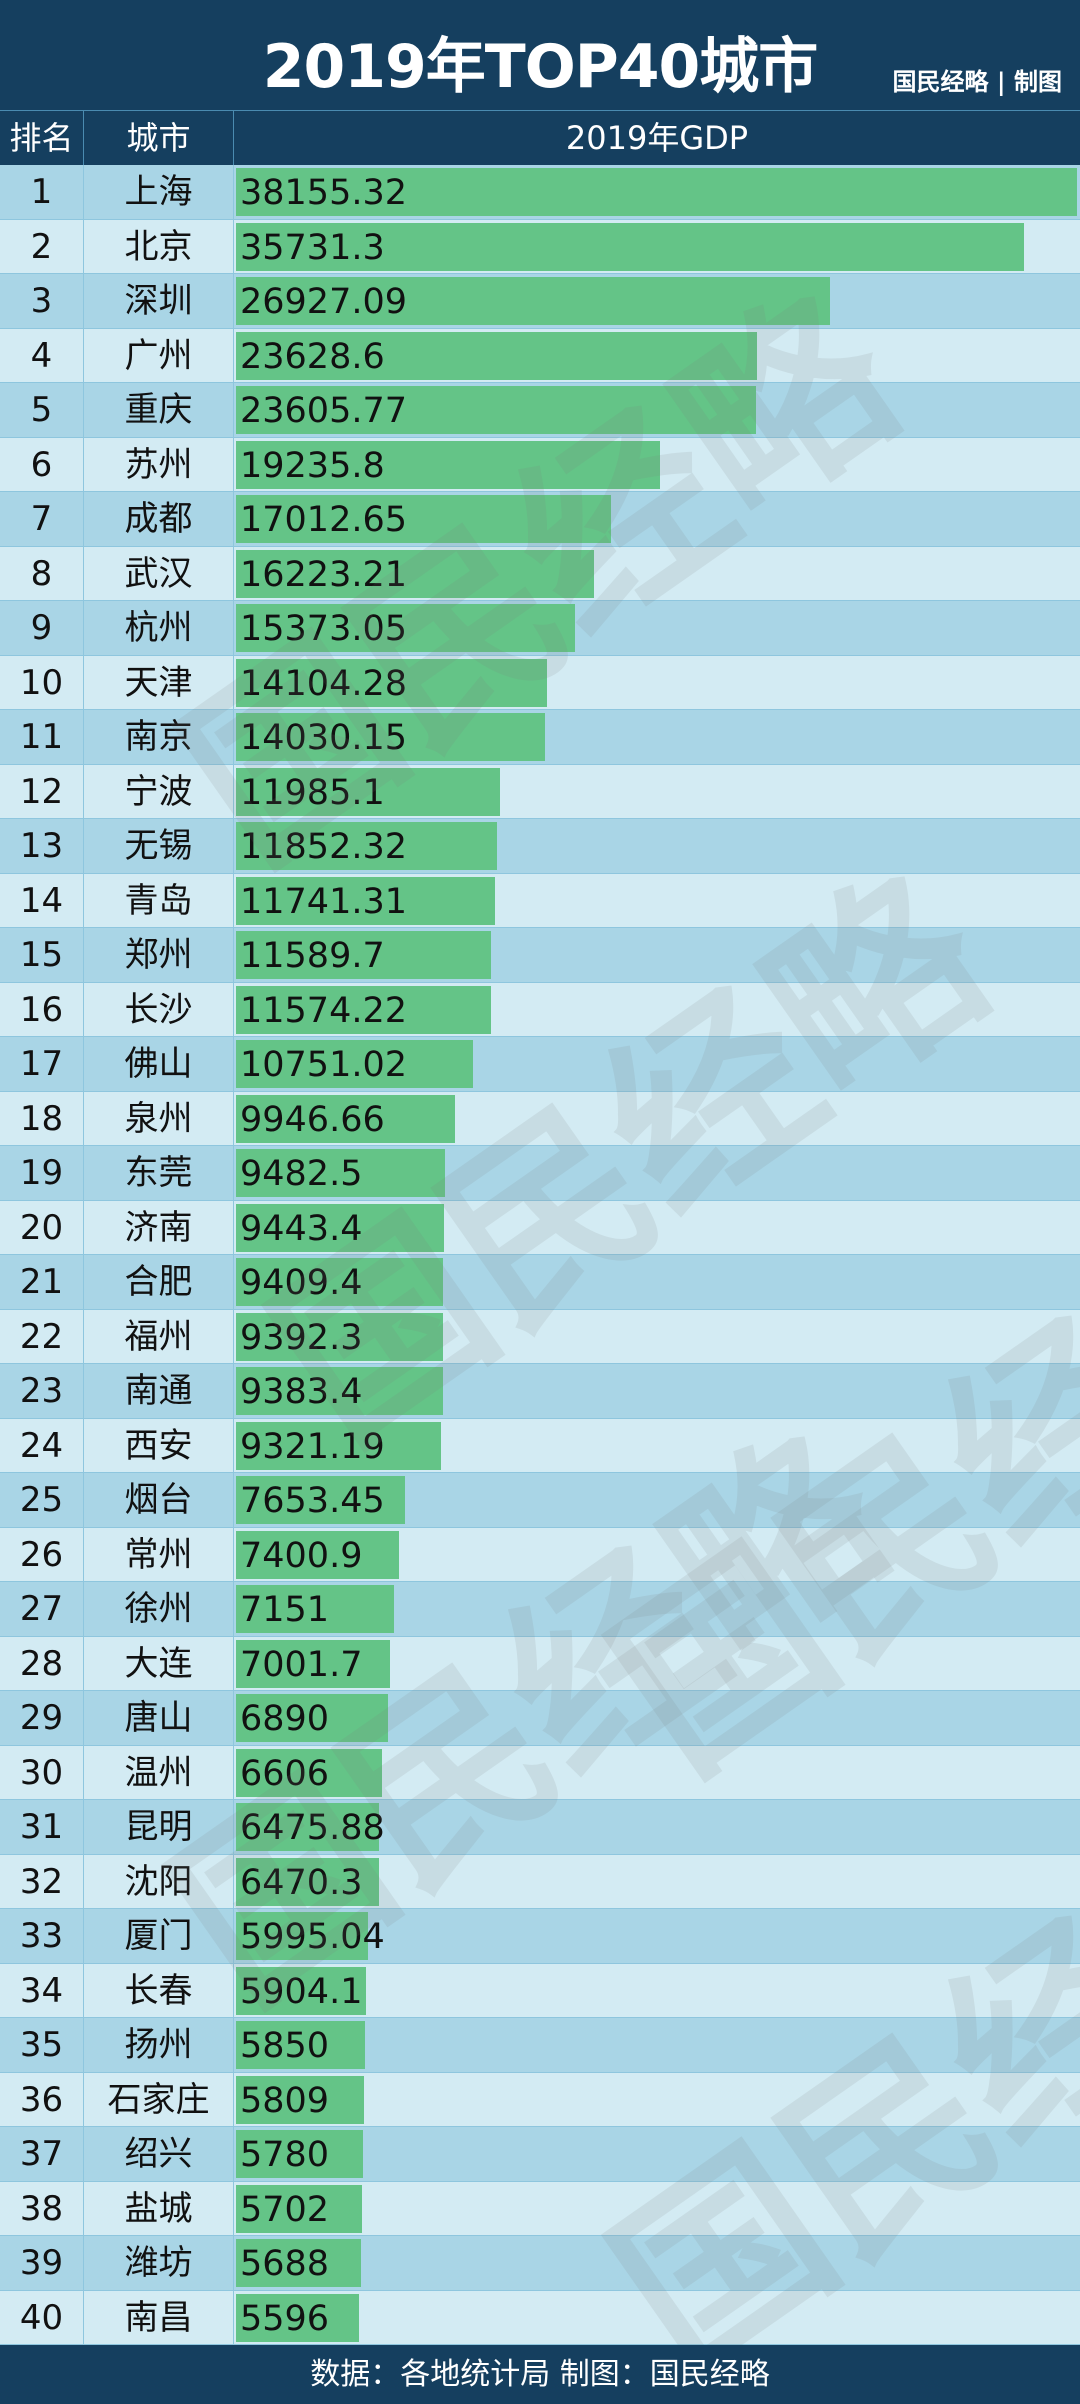  What do you see at coordinates (285, 2046) in the screenshot?
I see `gdp-value-label: 5850` at bounding box center [285, 2046].